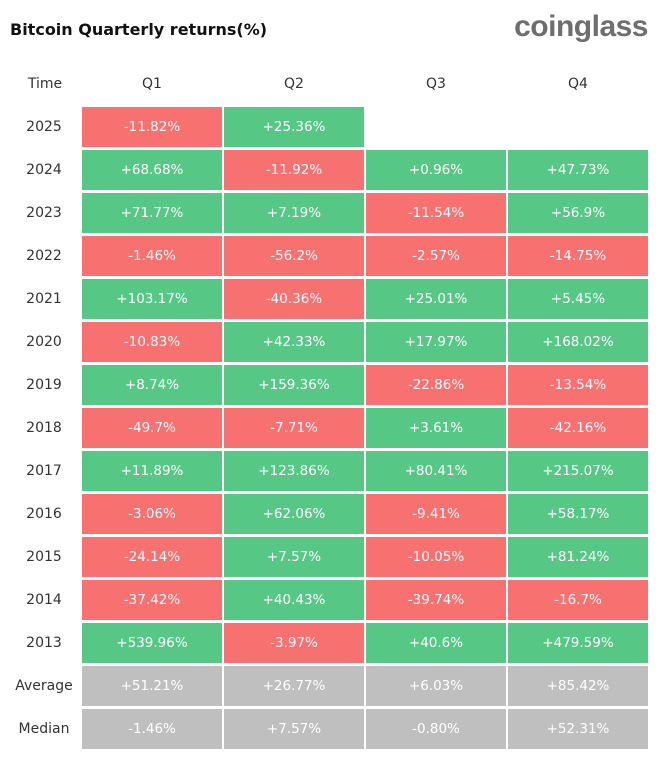  Describe the element at coordinates (152, 557) in the screenshot. I see `return-cell: -24.14%` at that location.